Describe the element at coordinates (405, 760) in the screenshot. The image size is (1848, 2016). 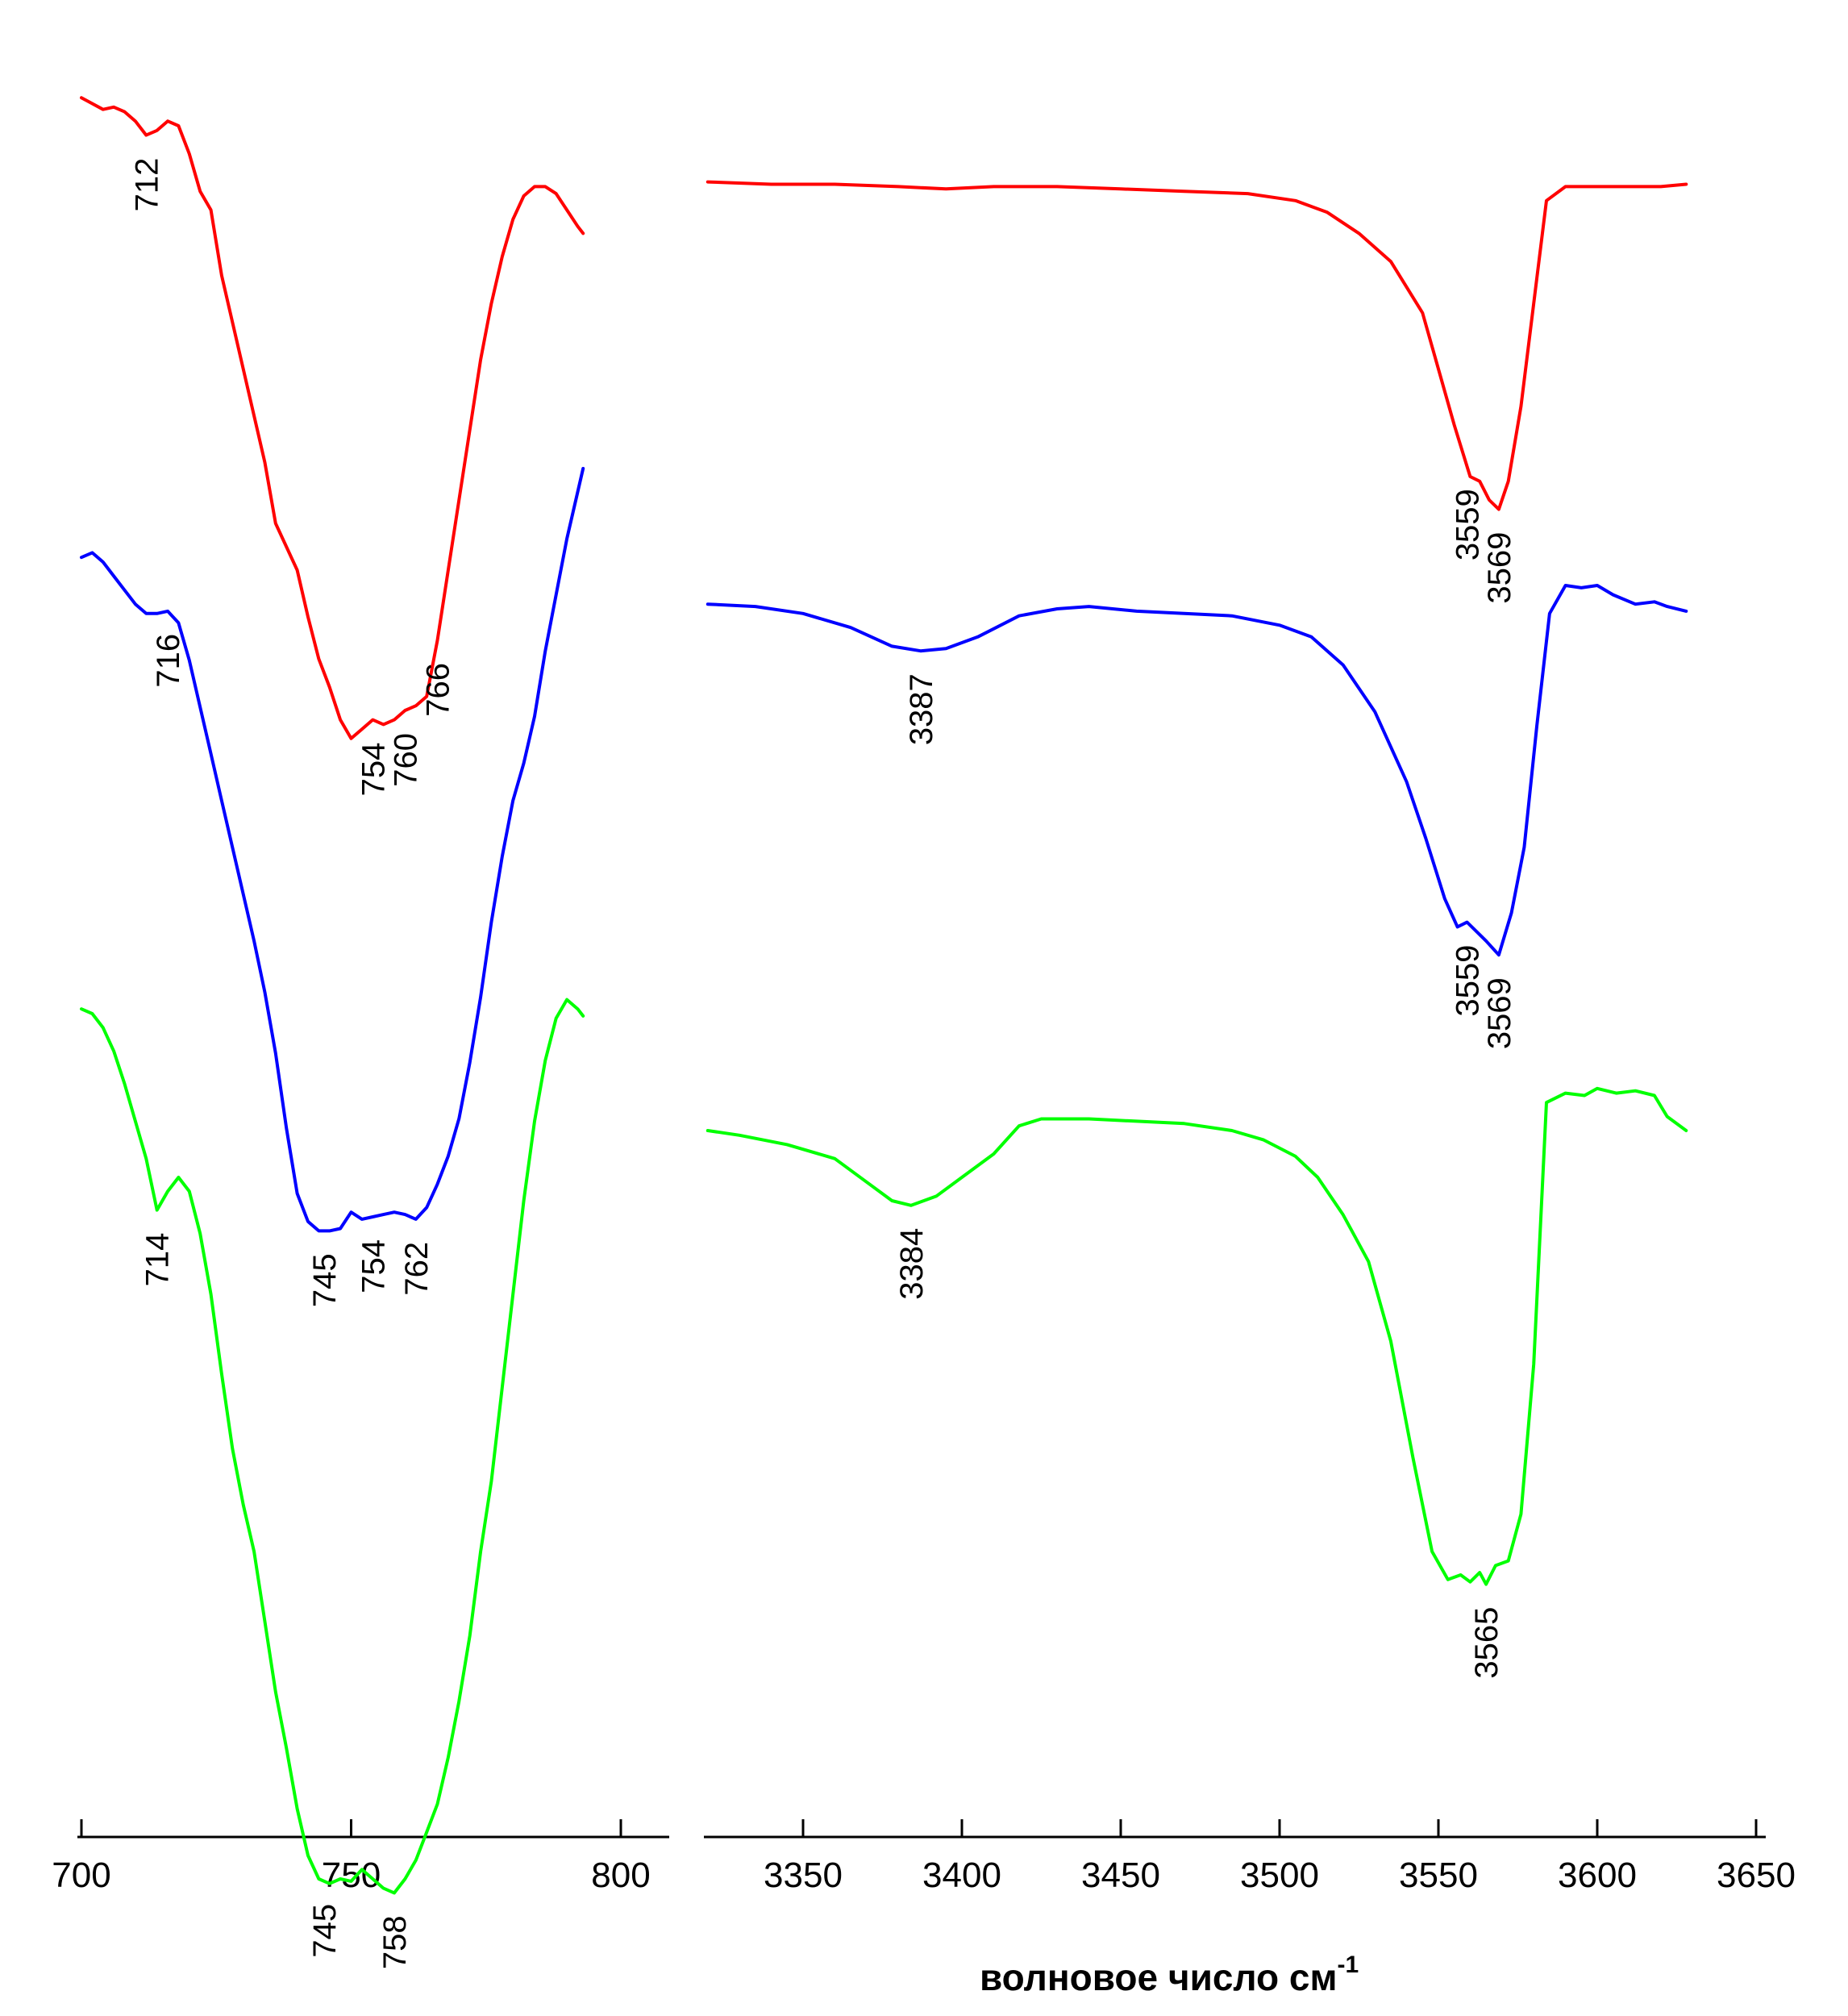
I see `peak-label: 760` at that location.